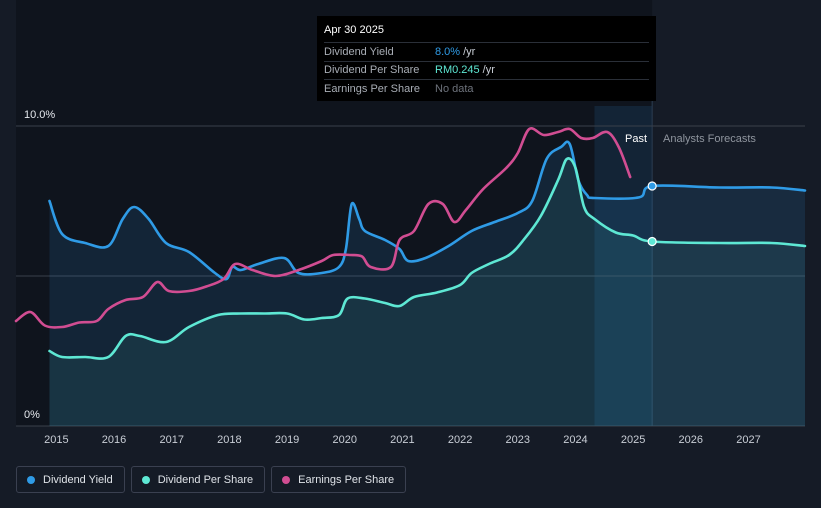 The height and width of the screenshot is (508, 821). I want to click on legend-item-dividend-per-share: Dividend Per Share, so click(198, 479).